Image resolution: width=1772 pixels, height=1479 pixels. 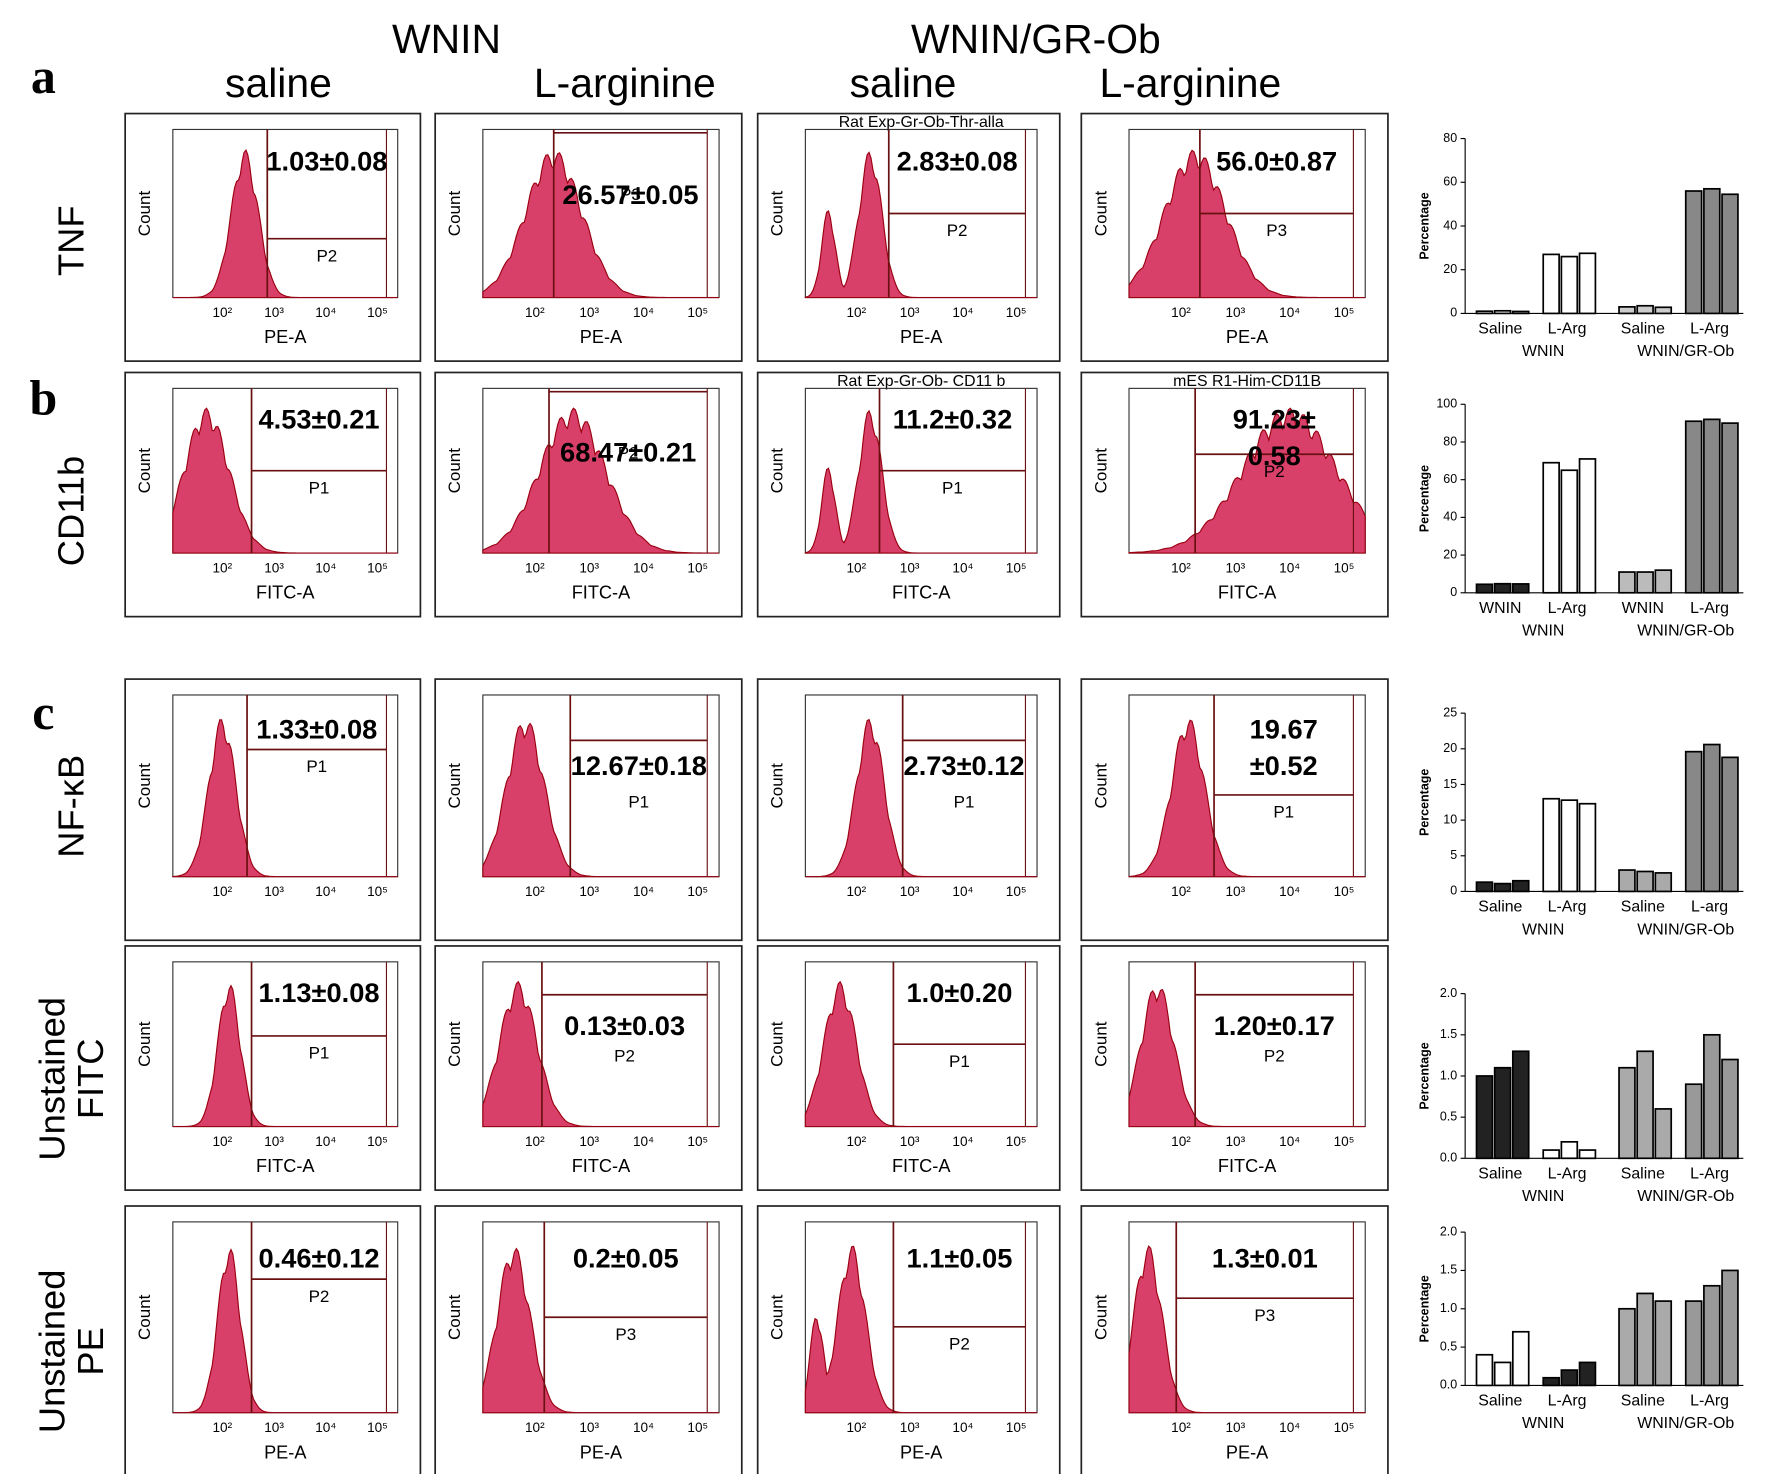 What do you see at coordinates (1643, 907) in the screenshot?
I see `category-label: Saline` at bounding box center [1643, 907].